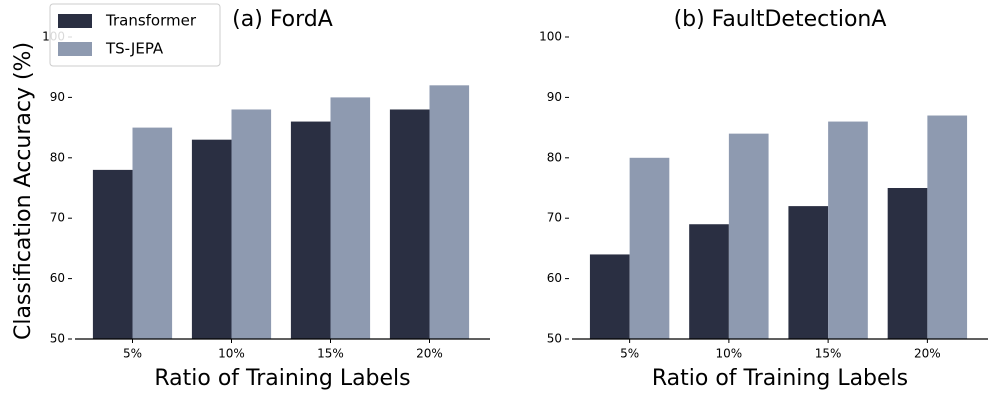 The width and height of the screenshot is (996, 401). I want to click on chart-title: (a) FordA, so click(282, 19).